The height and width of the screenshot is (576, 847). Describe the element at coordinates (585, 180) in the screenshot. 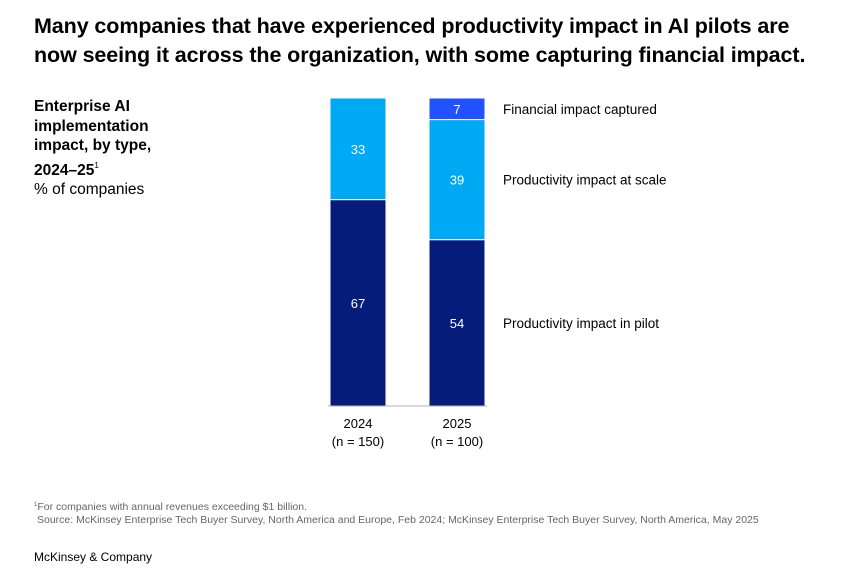

I see `legend-label-productivity-impact-at-scale: Productivity impact at scale` at that location.